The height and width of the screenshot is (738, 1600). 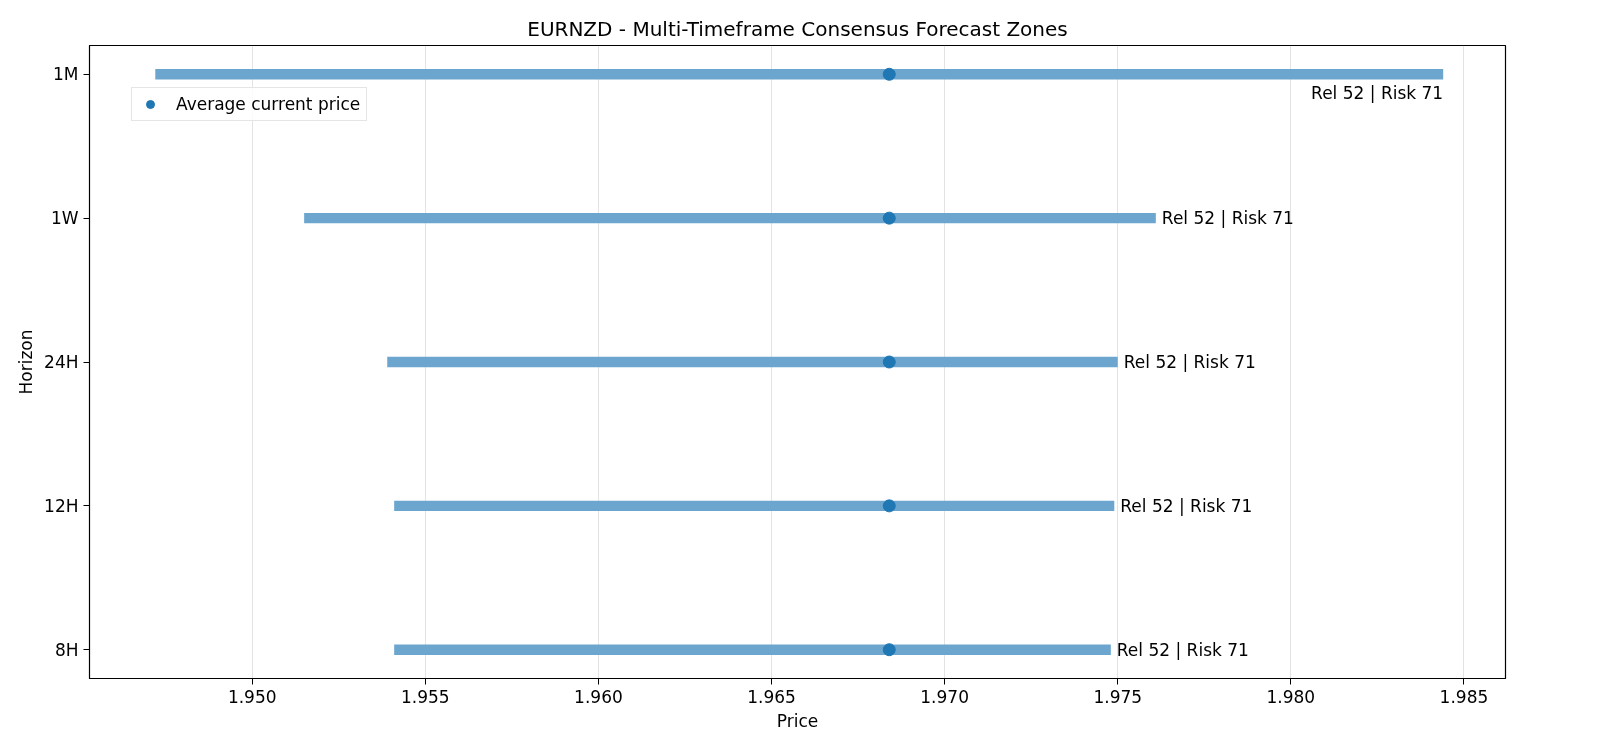 What do you see at coordinates (797, 720) in the screenshot?
I see `x-axis-title: Price` at bounding box center [797, 720].